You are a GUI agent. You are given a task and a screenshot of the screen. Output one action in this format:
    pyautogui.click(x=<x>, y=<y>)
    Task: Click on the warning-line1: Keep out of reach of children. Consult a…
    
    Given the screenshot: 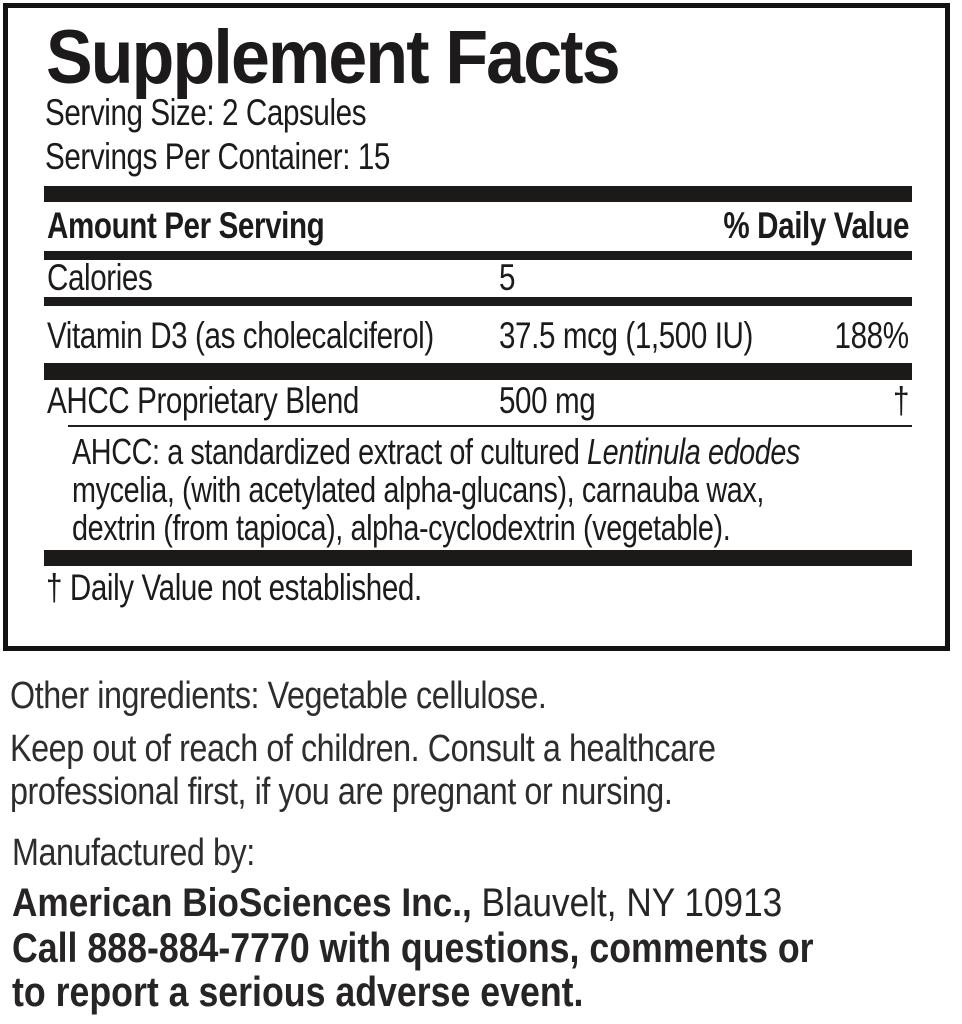 What is the action you would take?
    pyautogui.click(x=425, y=749)
    